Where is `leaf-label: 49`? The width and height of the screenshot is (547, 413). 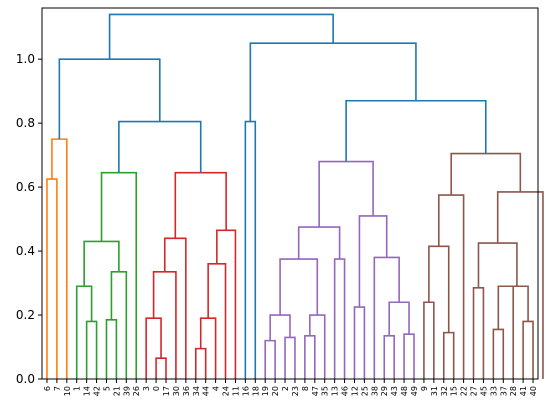
leaf-label: 49 is located at coordinates (414, 391).